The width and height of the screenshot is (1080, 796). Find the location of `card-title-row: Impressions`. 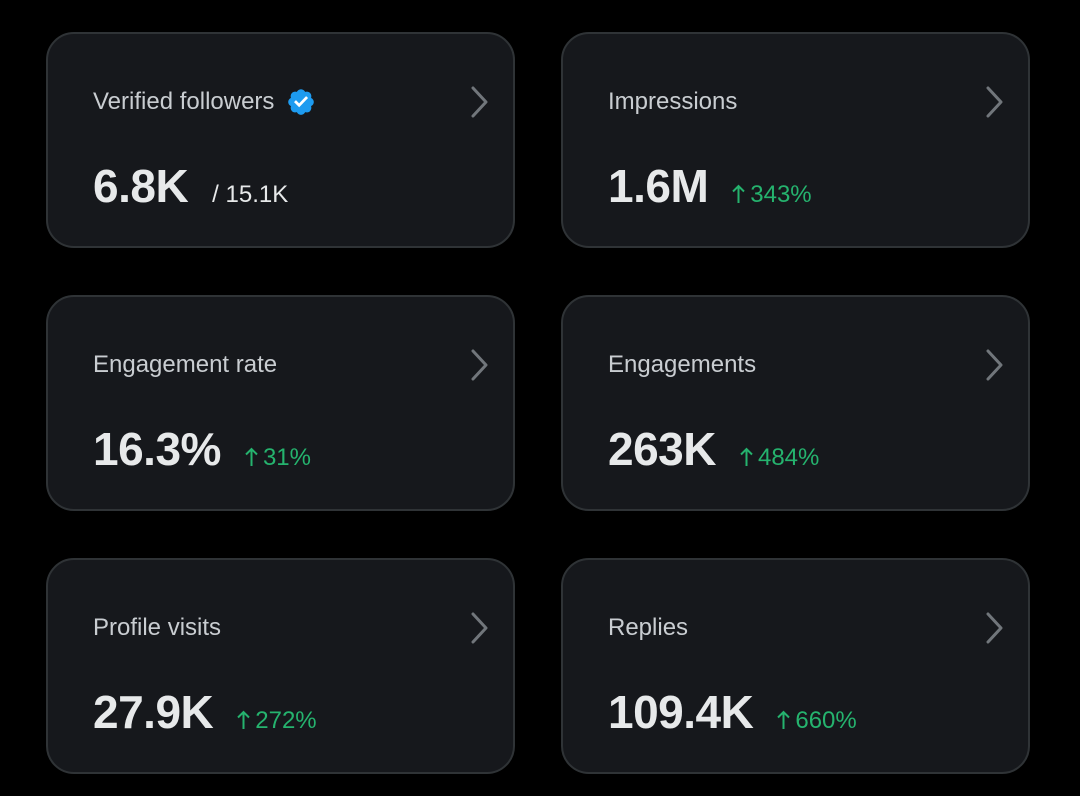

card-title-row: Impressions is located at coordinates (672, 102).